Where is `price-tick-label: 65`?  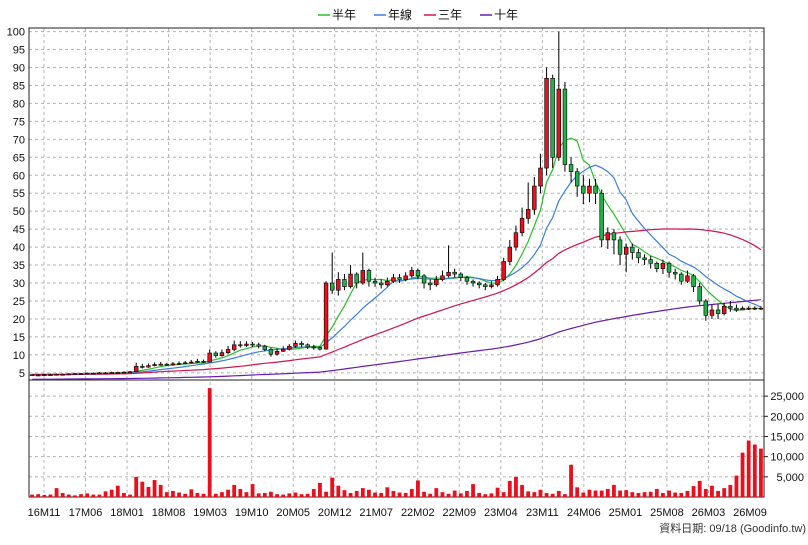
price-tick-label: 65 is located at coordinates (19, 158).